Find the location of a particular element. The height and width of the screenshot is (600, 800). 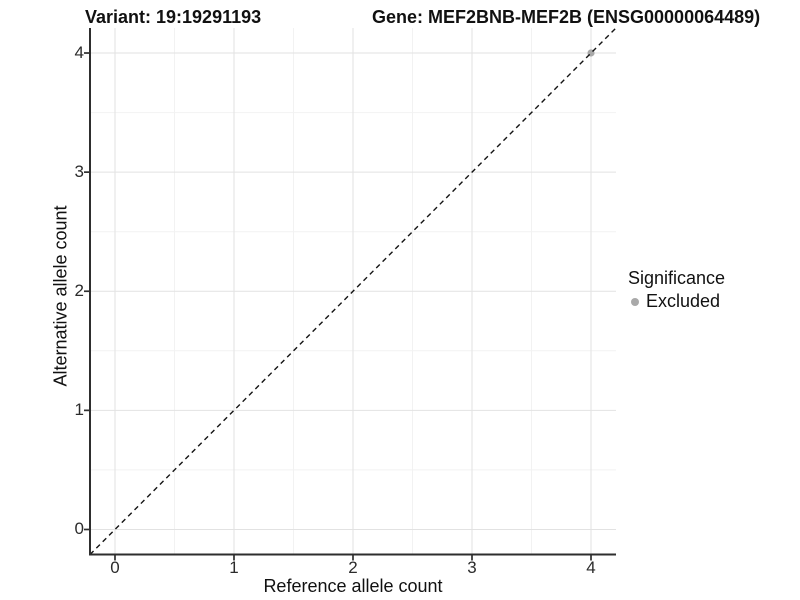

x-tick-label: 1 is located at coordinates (234, 567).